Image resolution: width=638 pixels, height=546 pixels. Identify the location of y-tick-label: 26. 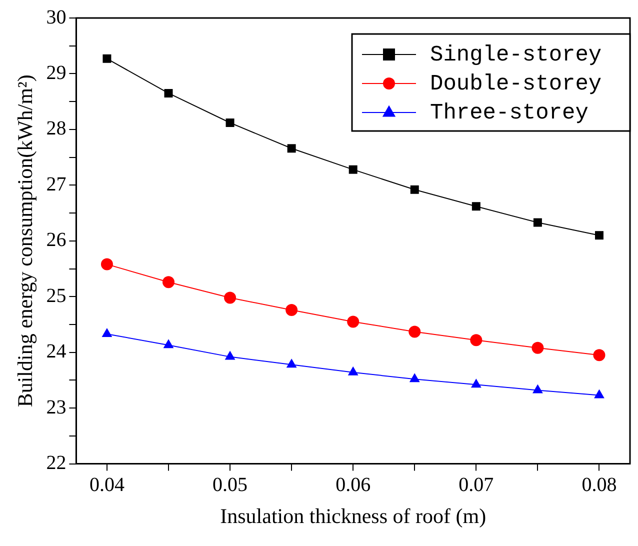
(56, 240).